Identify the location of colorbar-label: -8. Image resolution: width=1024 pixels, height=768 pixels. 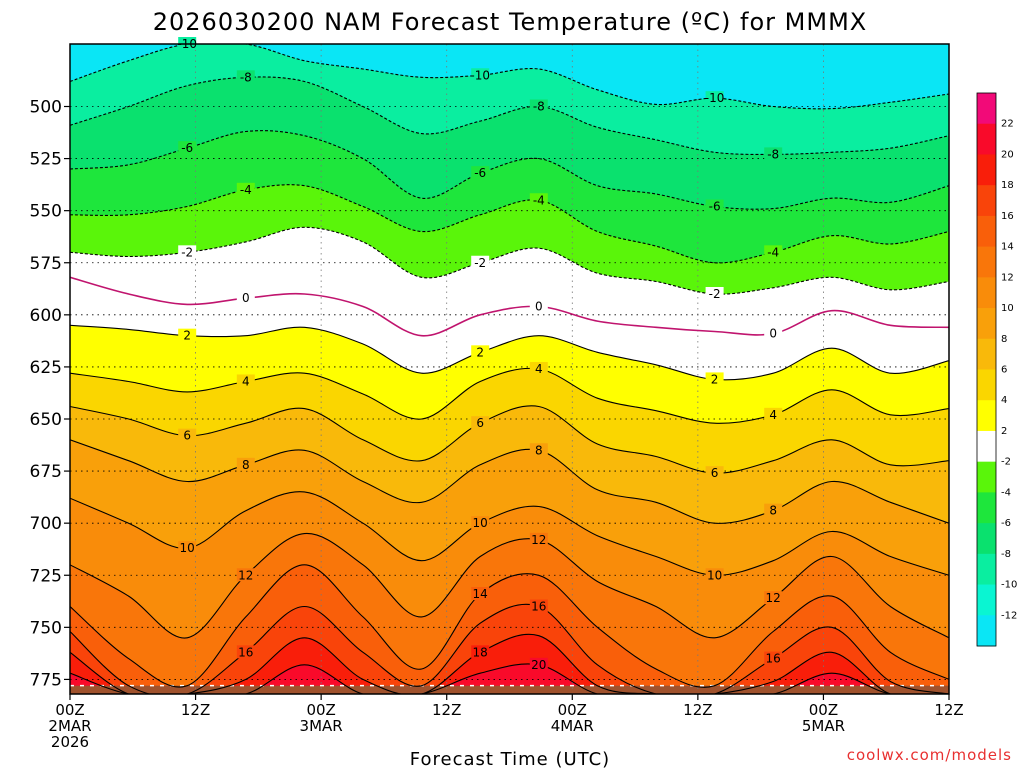
(1006, 554).